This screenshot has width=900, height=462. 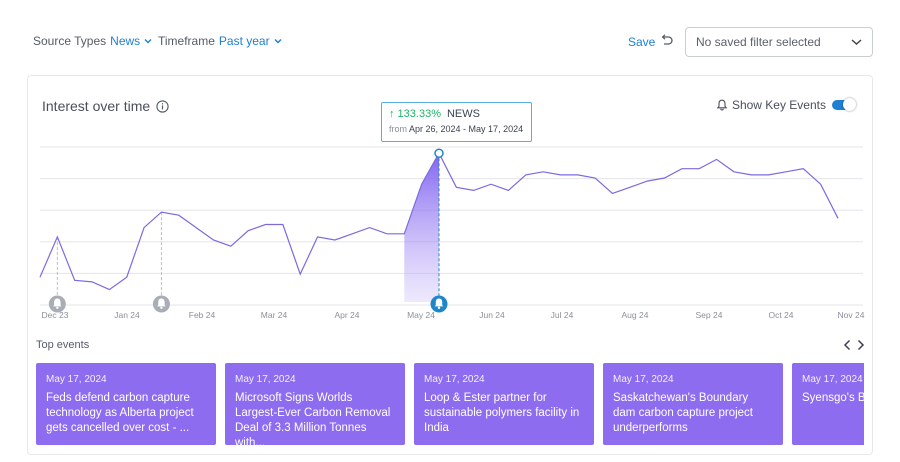 What do you see at coordinates (96, 106) in the screenshot?
I see `card-title-text: Interest over time` at bounding box center [96, 106].